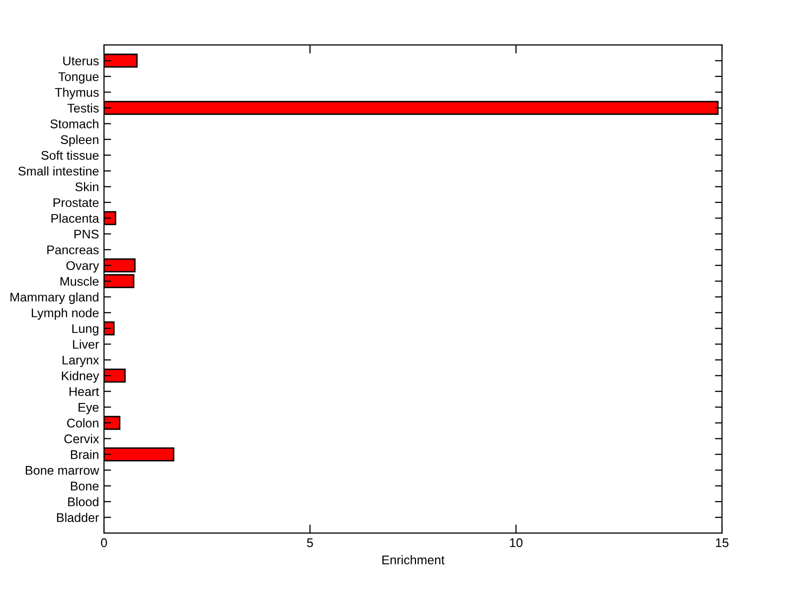  Describe the element at coordinates (722, 543) in the screenshot. I see `x-tick-label: 15` at that location.